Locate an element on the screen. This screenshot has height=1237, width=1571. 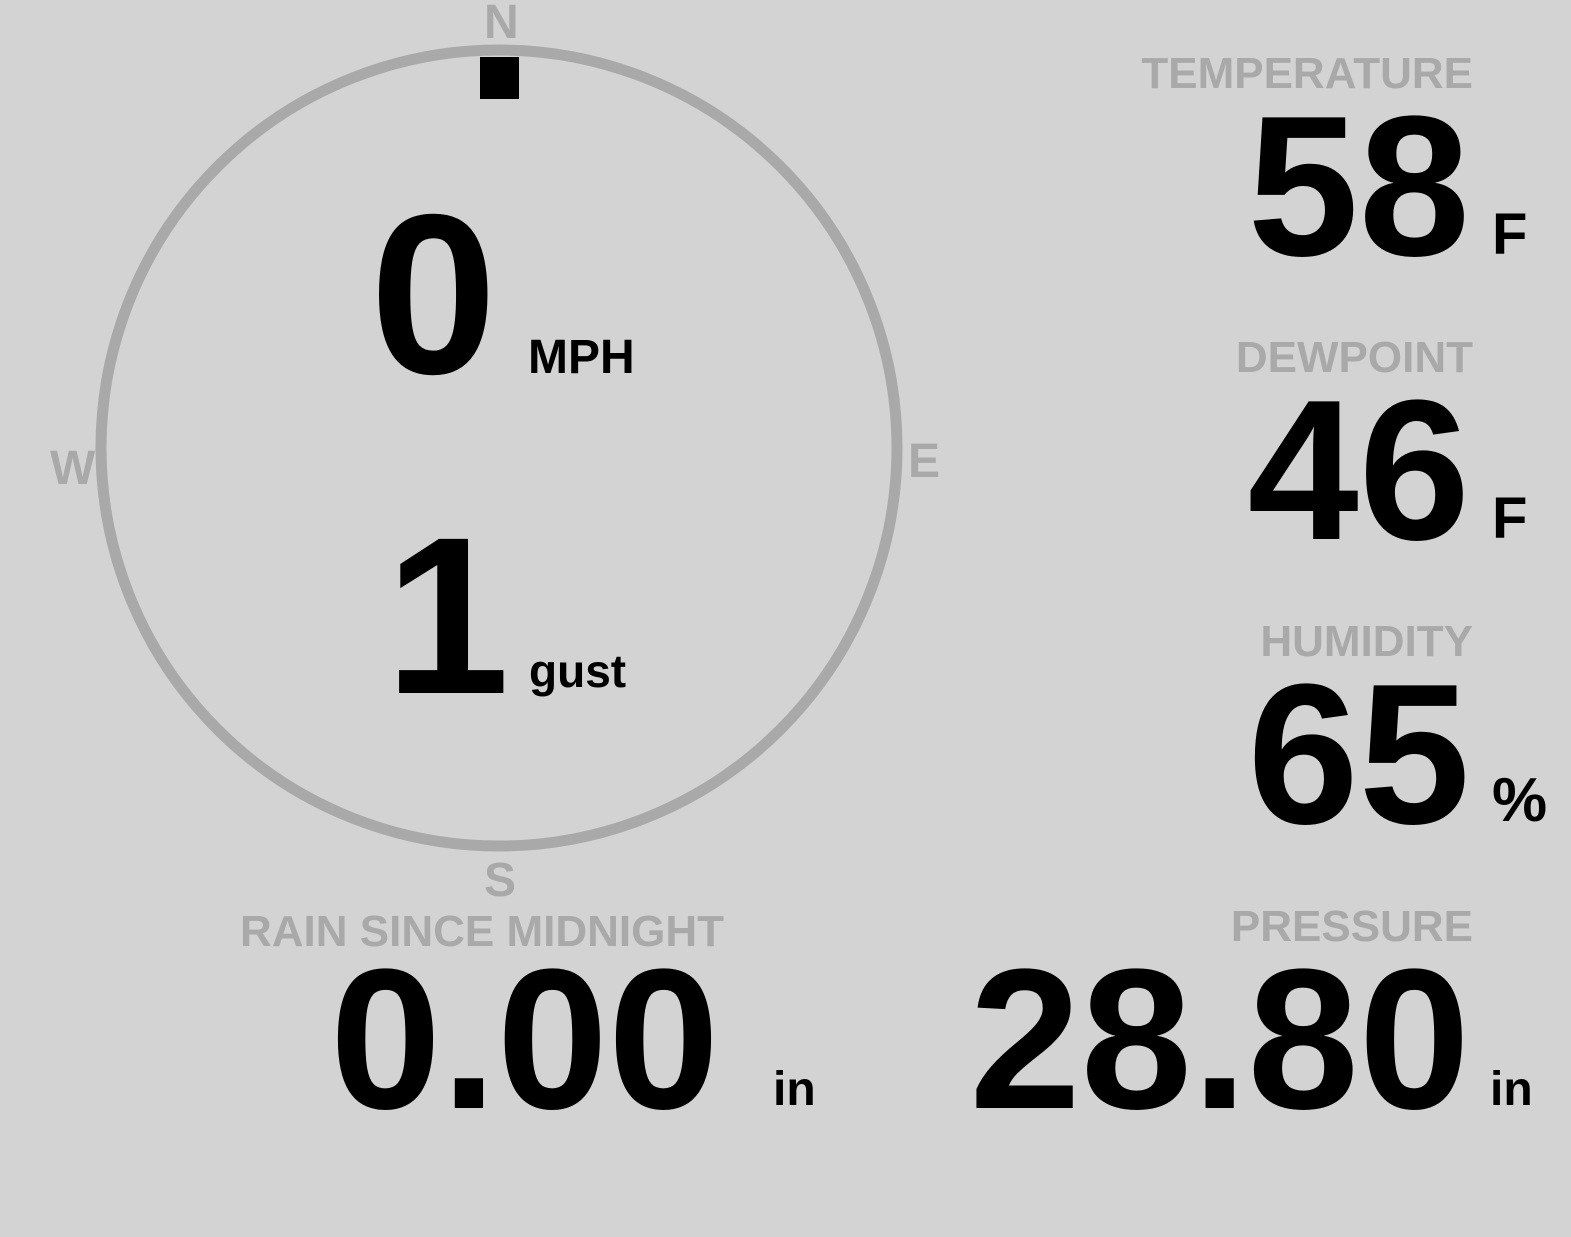
humidity-value: 65 is located at coordinates (1358, 754).